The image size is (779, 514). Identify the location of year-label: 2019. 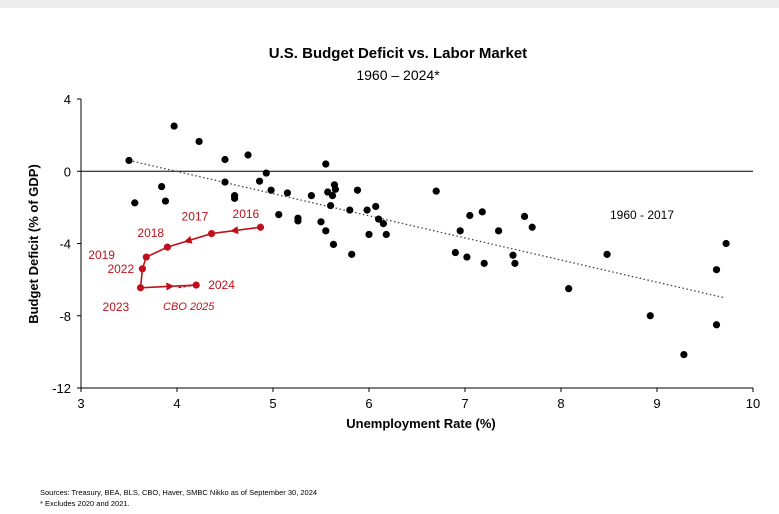
(101, 255).